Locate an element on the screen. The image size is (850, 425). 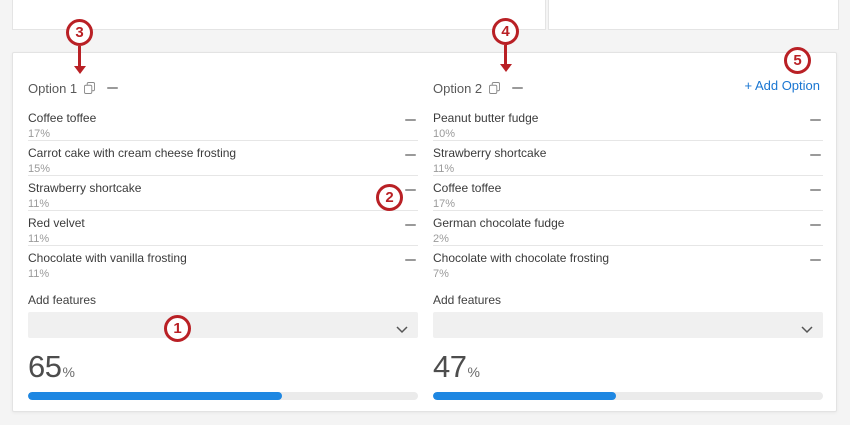
callout-3-arrowhead is located at coordinates (80, 70).